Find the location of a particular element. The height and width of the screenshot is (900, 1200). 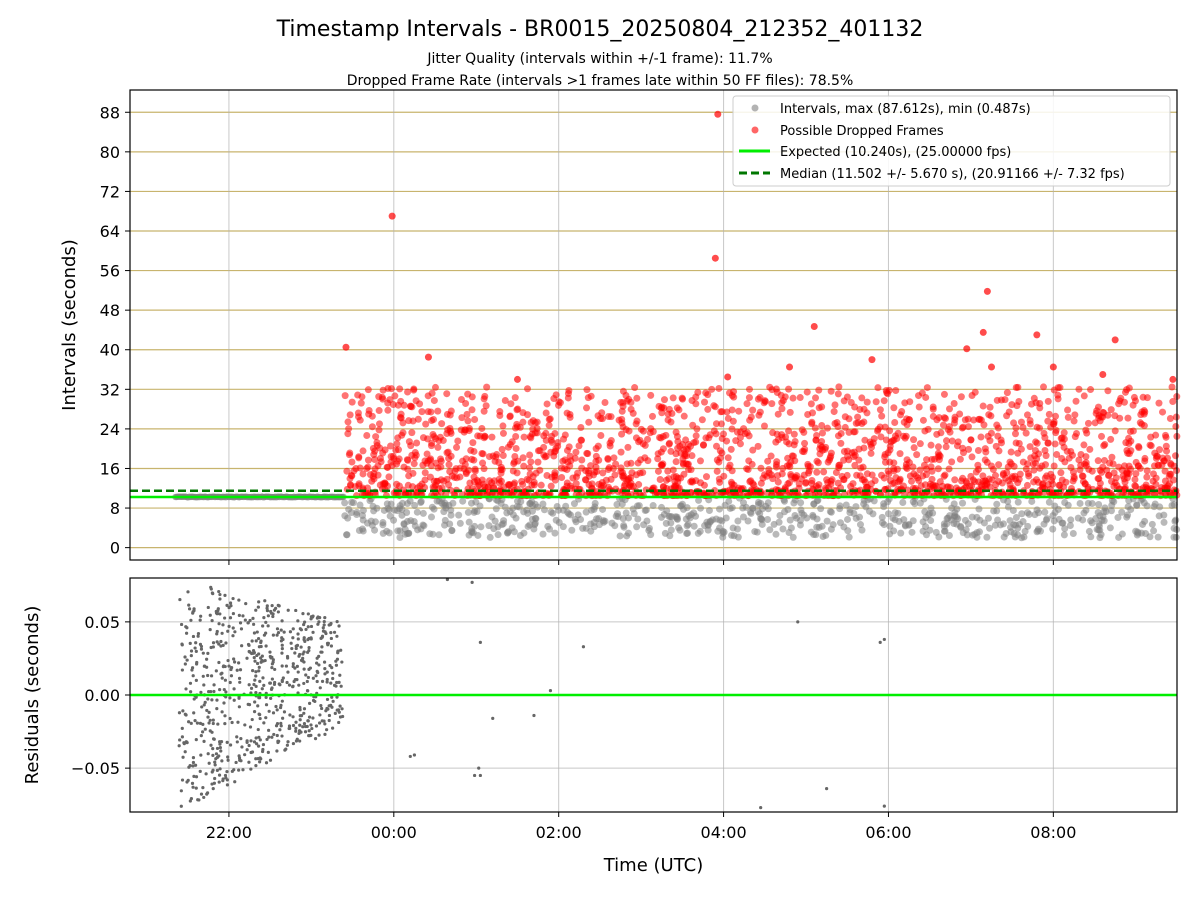

intervals-ytick-label: 32 is located at coordinates (110, 389).